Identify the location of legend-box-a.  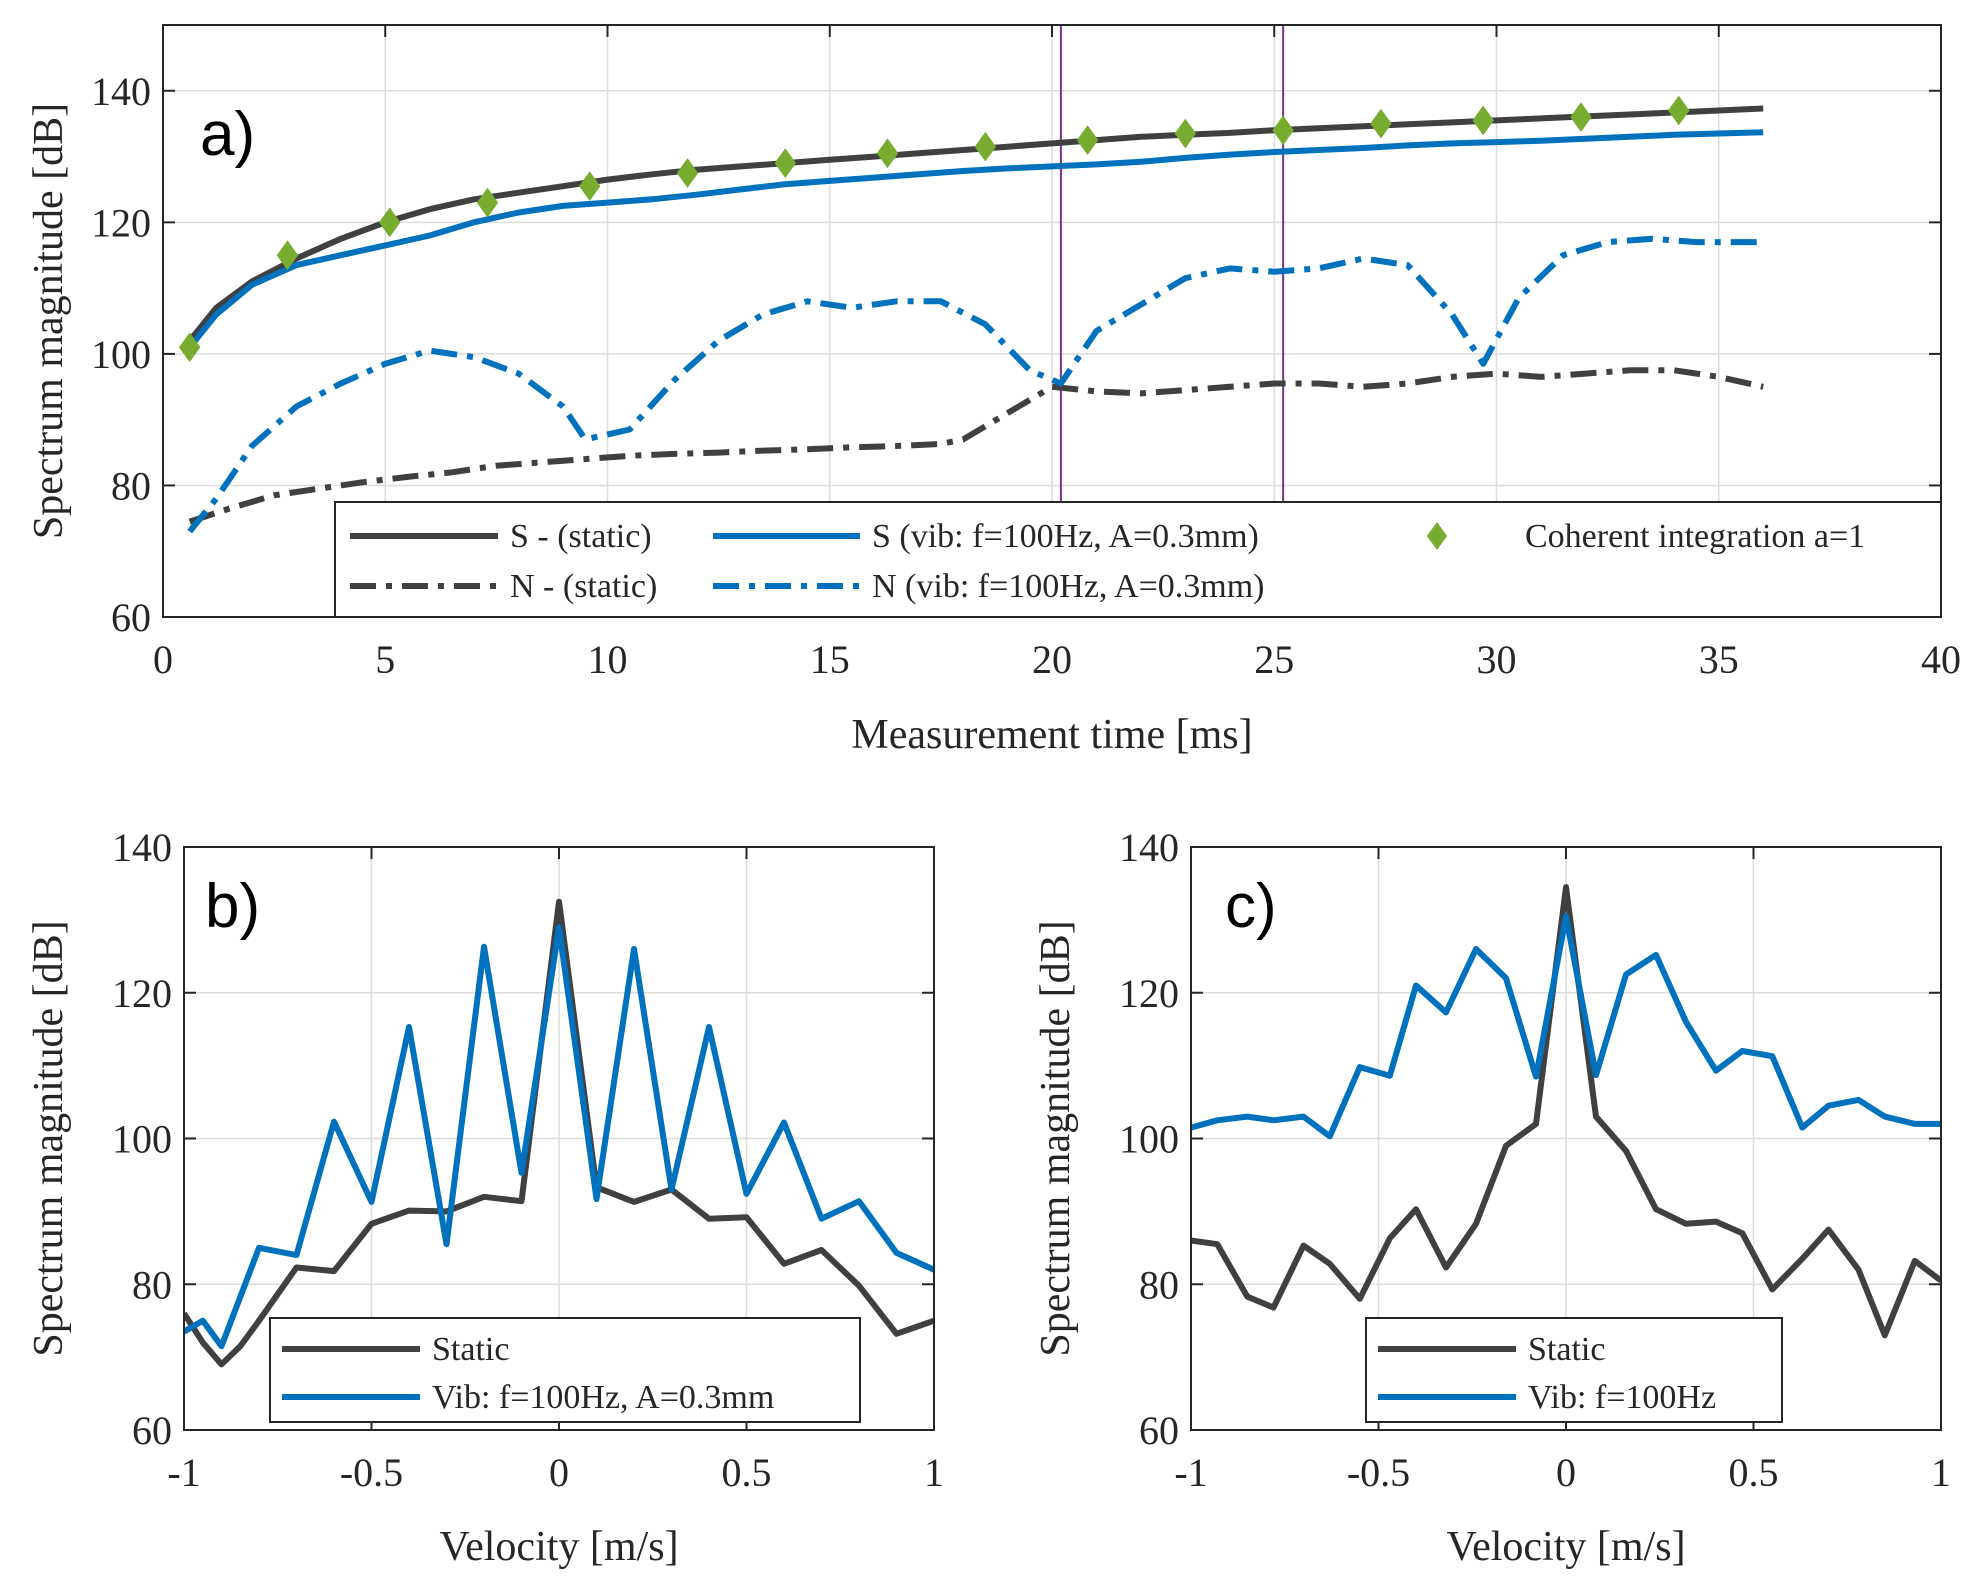
(1138, 559).